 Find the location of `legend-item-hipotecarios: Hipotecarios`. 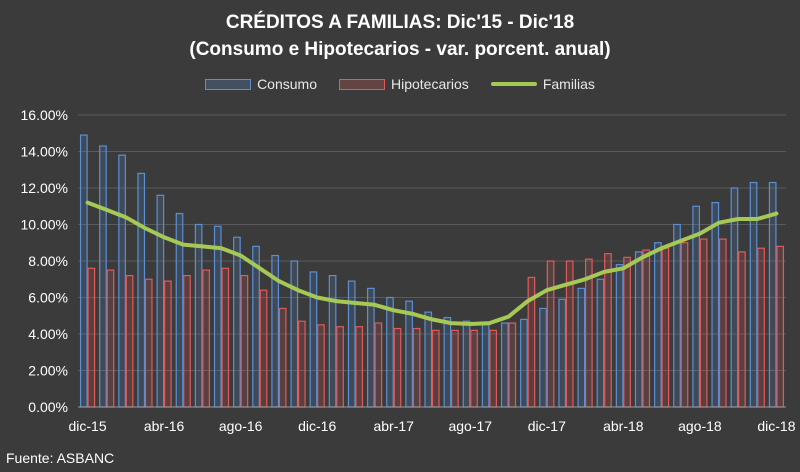

legend-item-hipotecarios: Hipotecarios is located at coordinates (403, 84).